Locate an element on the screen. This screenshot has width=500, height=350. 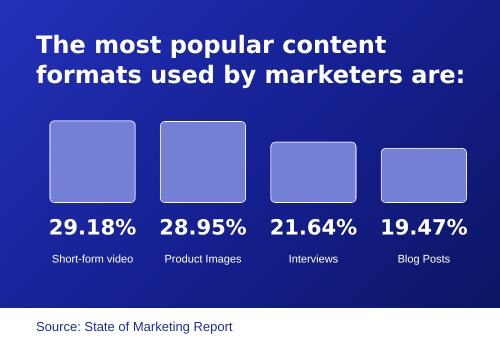
source-note: Source: State of Marketing Report is located at coordinates (134, 326).